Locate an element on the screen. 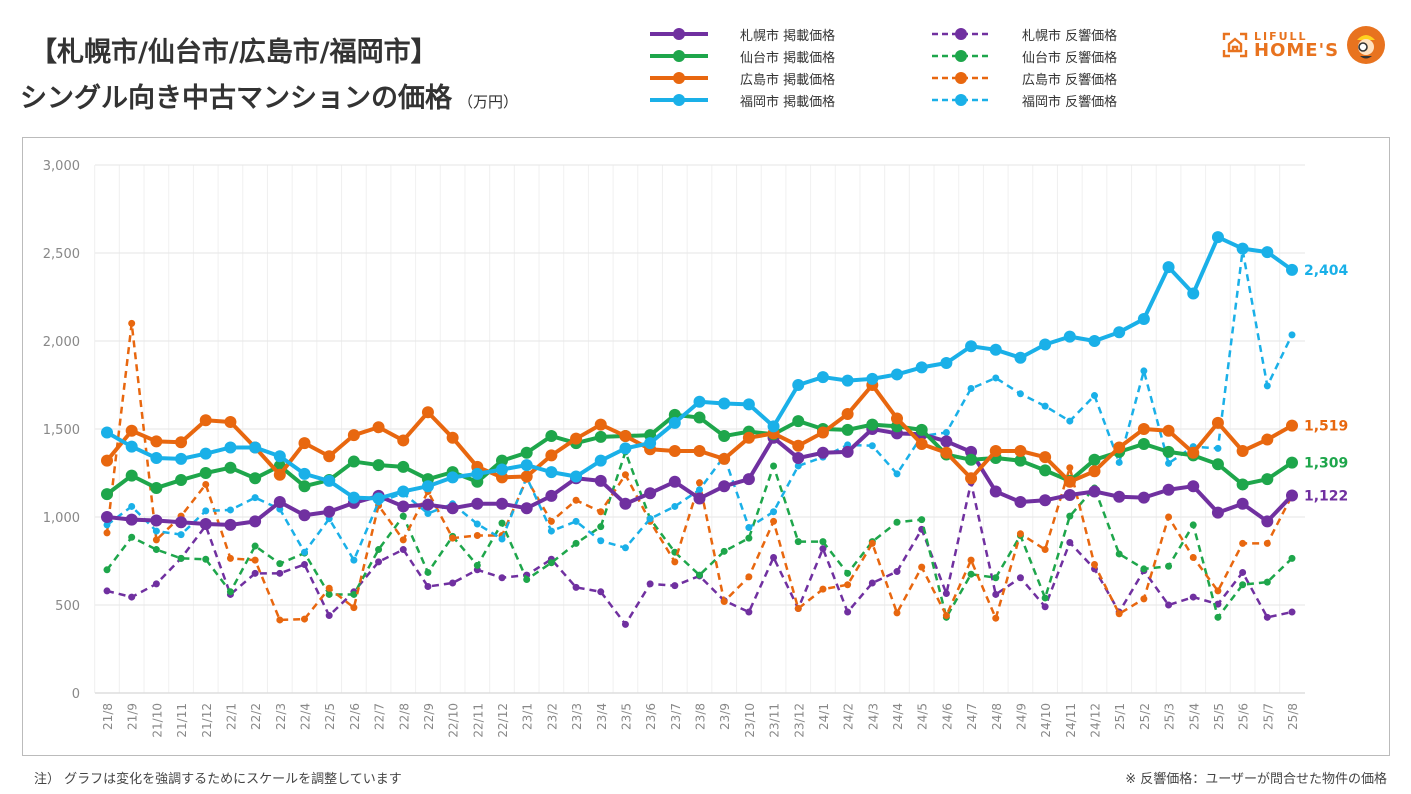 The width and height of the screenshot is (1411, 794). legend-label: 札幌市 掲載価格 is located at coordinates (788, 36).